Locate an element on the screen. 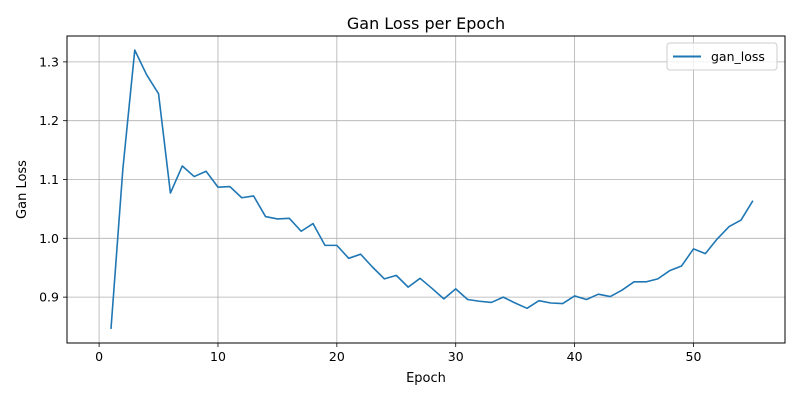 This screenshot has width=800, height=400. x-tick-label: 30 is located at coordinates (456, 356).